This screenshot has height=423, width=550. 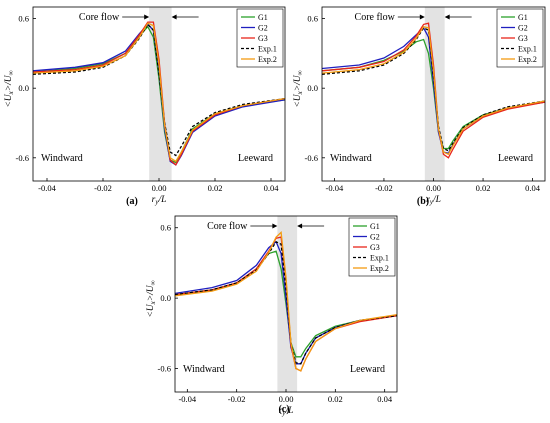 I want to click on subfigure-label: (a), so click(x=132, y=201).